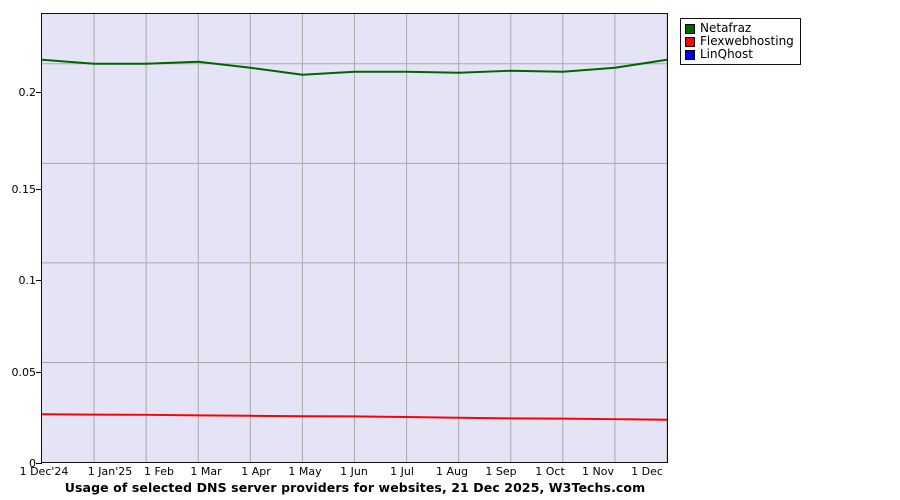 The image size is (900, 500). Describe the element at coordinates (354, 417) in the screenshot. I see `series-line-flexwebhosting` at that location.